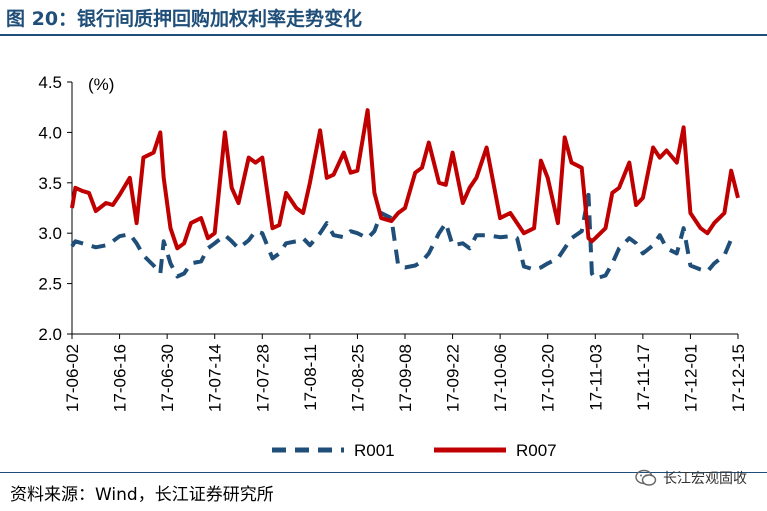  What do you see at coordinates (646, 477) in the screenshot?
I see `wechat-icon` at bounding box center [646, 477].